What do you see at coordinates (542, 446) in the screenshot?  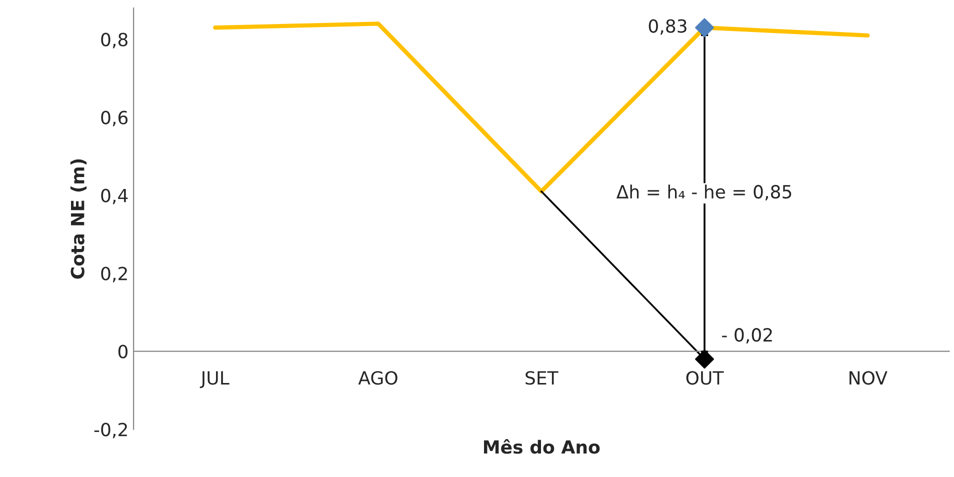 I see `x-axis-title: Mês do Ano` at bounding box center [542, 446].